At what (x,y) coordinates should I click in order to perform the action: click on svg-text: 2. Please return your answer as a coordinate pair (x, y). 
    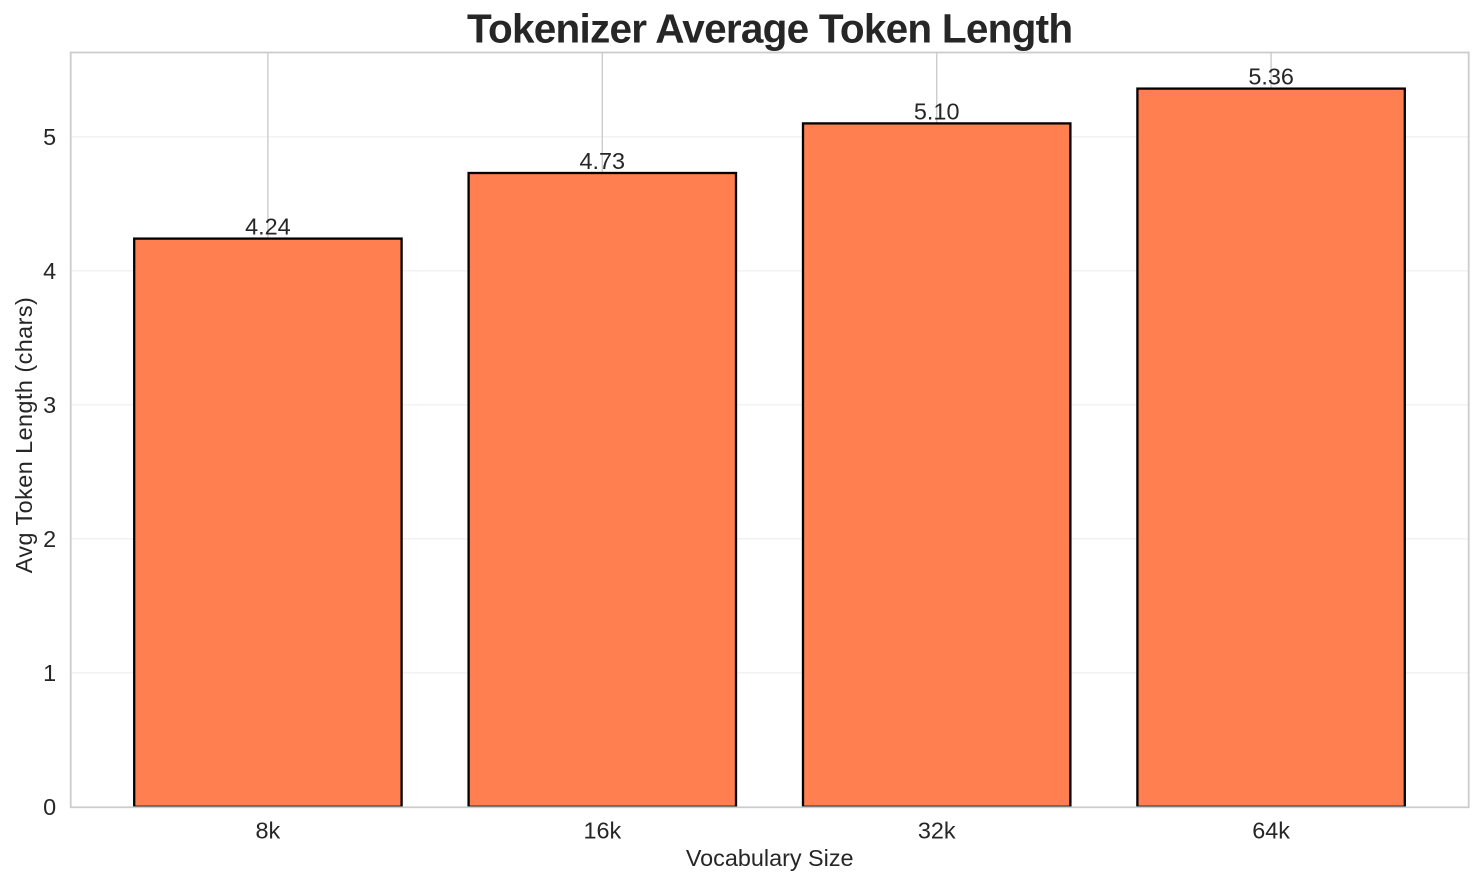
    Looking at the image, I should click on (49, 539).